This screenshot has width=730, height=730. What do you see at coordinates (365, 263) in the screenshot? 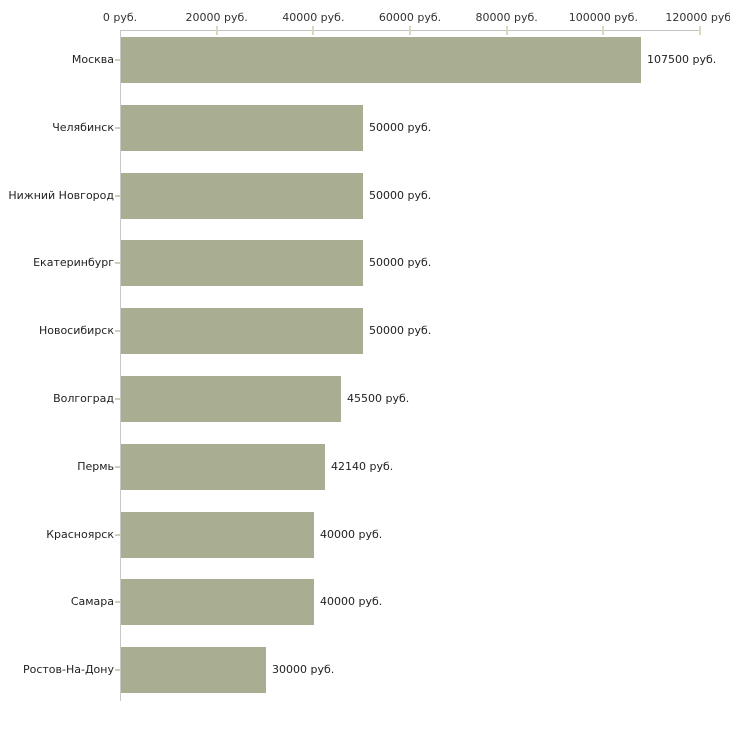
I see `bar-row: Екатеринбург 50000 руб.` at bounding box center [365, 263].